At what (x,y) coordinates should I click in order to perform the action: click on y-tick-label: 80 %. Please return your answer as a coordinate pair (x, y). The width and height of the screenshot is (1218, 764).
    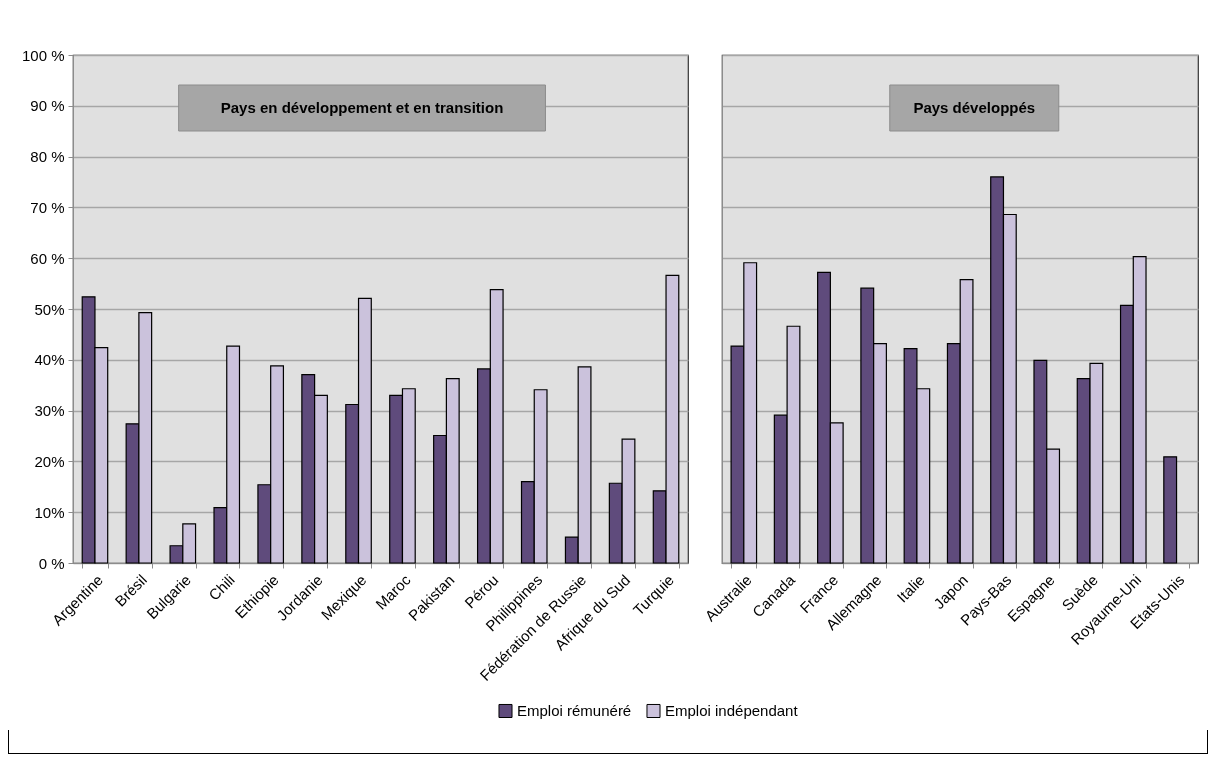
    Looking at the image, I should click on (47, 157).